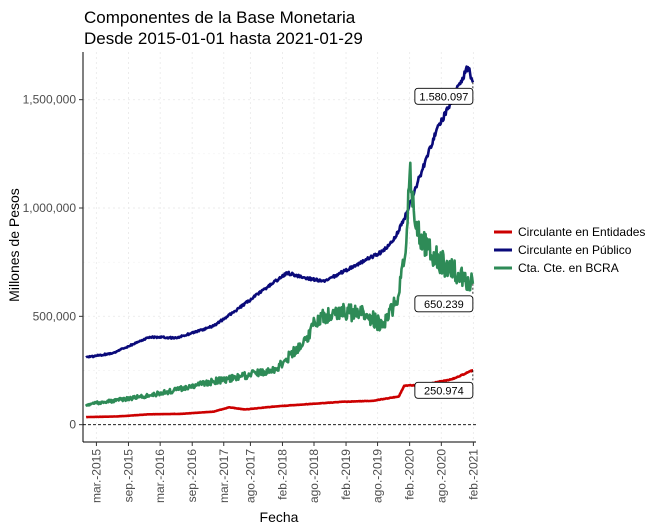  Describe the element at coordinates (53, 262) in the screenshot. I see `y-axis-ticks: 0 500,000 1,000,000 1,500,000` at that location.